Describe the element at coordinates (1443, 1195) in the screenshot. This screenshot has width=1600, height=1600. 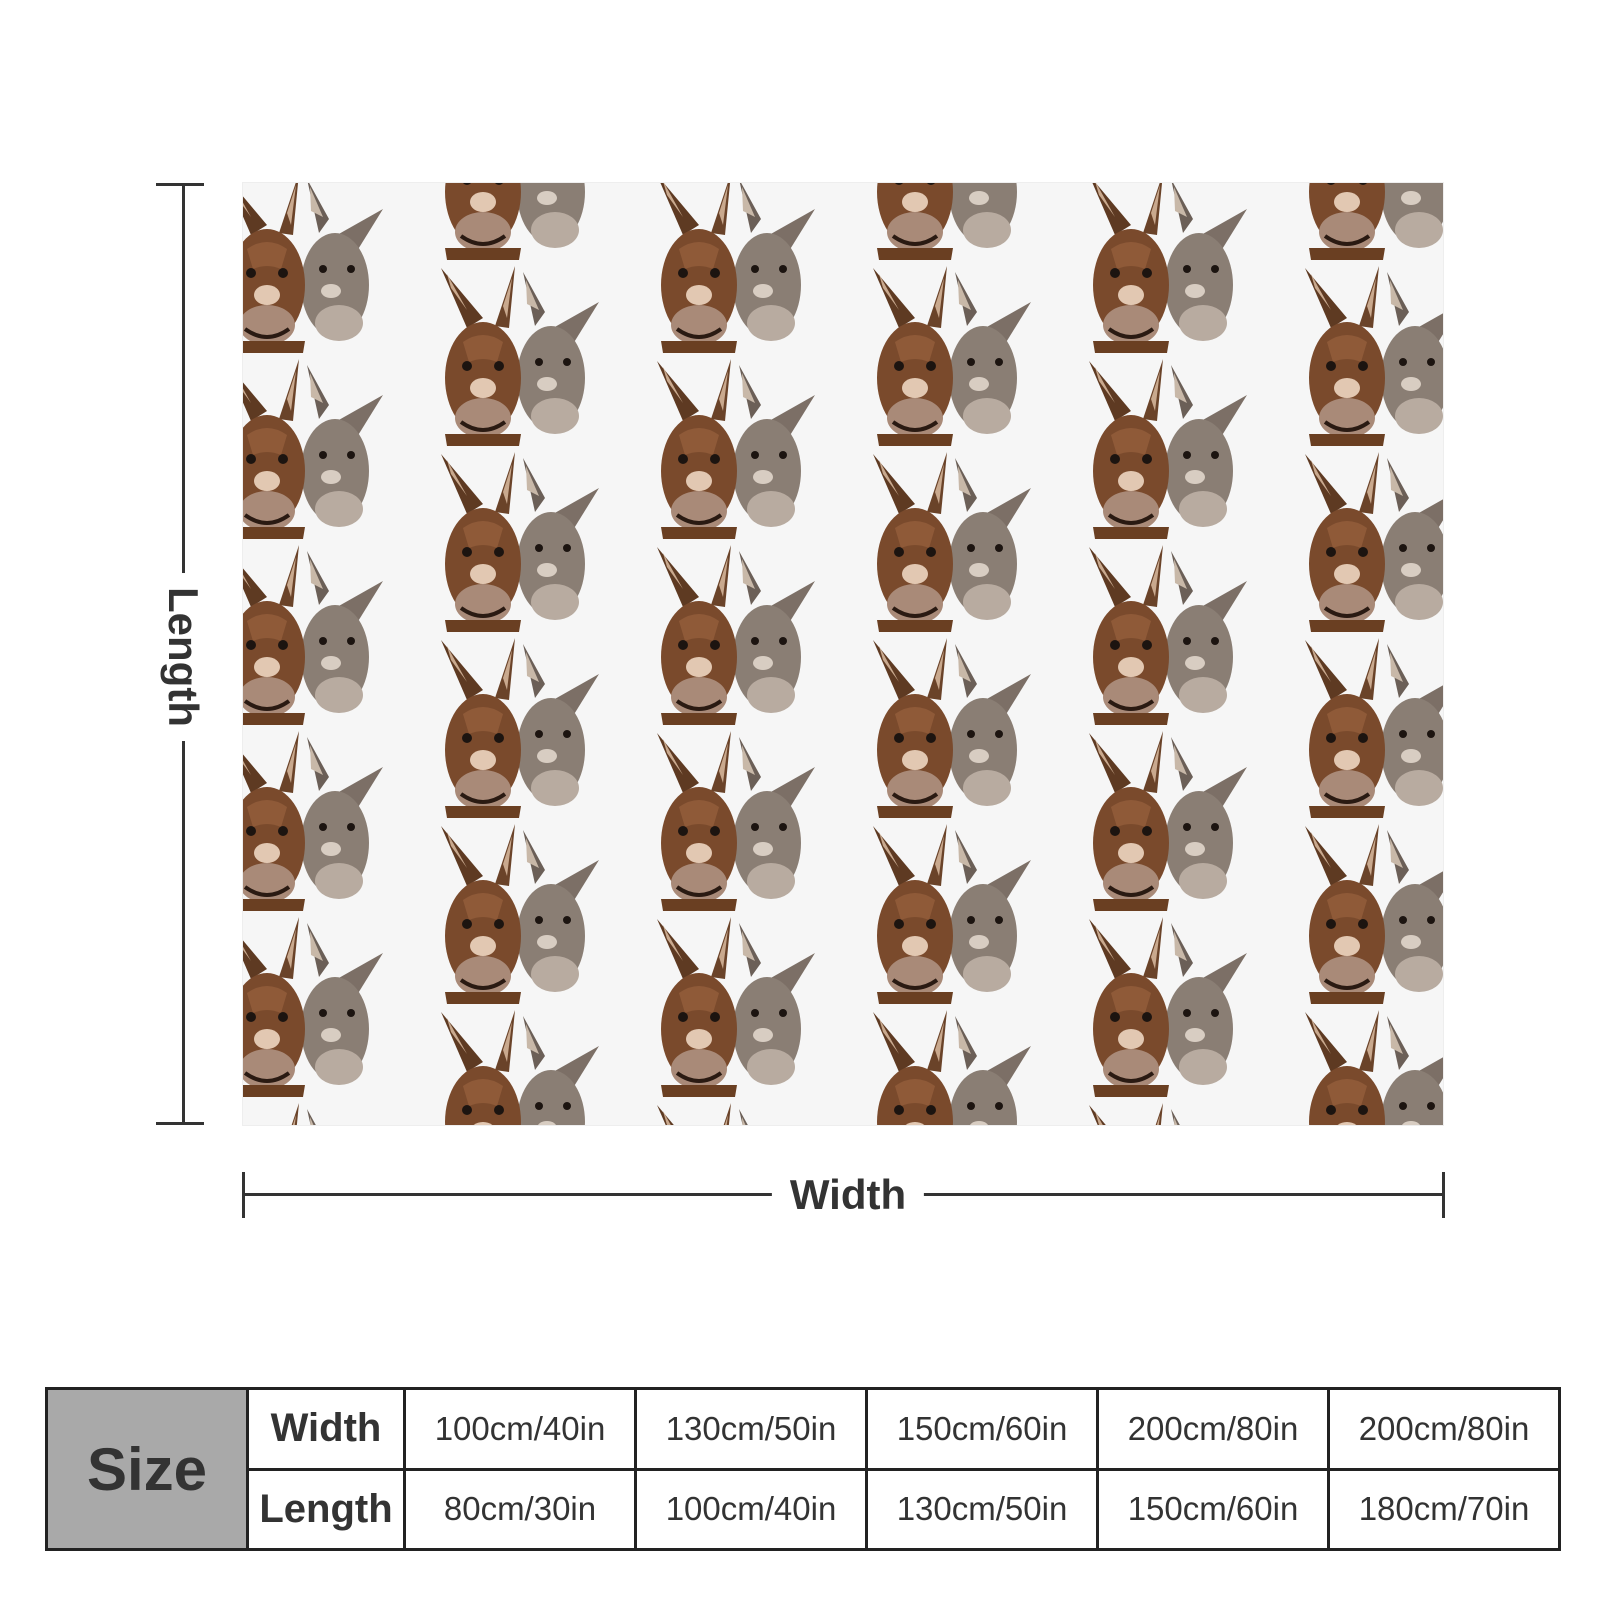
I see `width-right-tick` at that location.